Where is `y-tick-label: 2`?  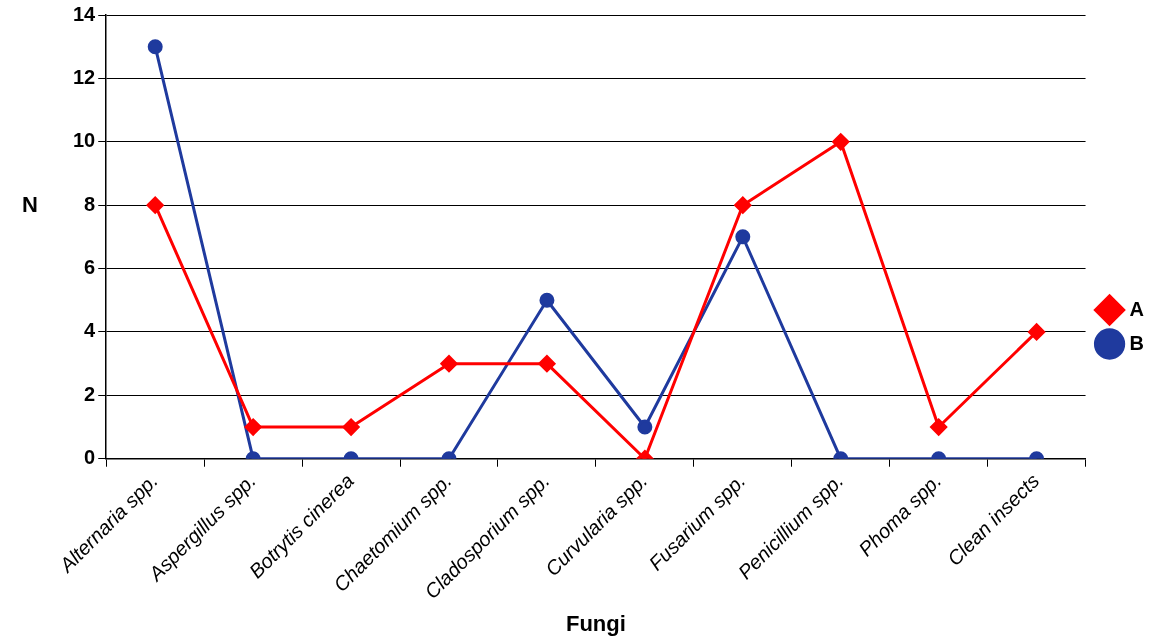
y-tick-label: 2 is located at coordinates (90, 393).